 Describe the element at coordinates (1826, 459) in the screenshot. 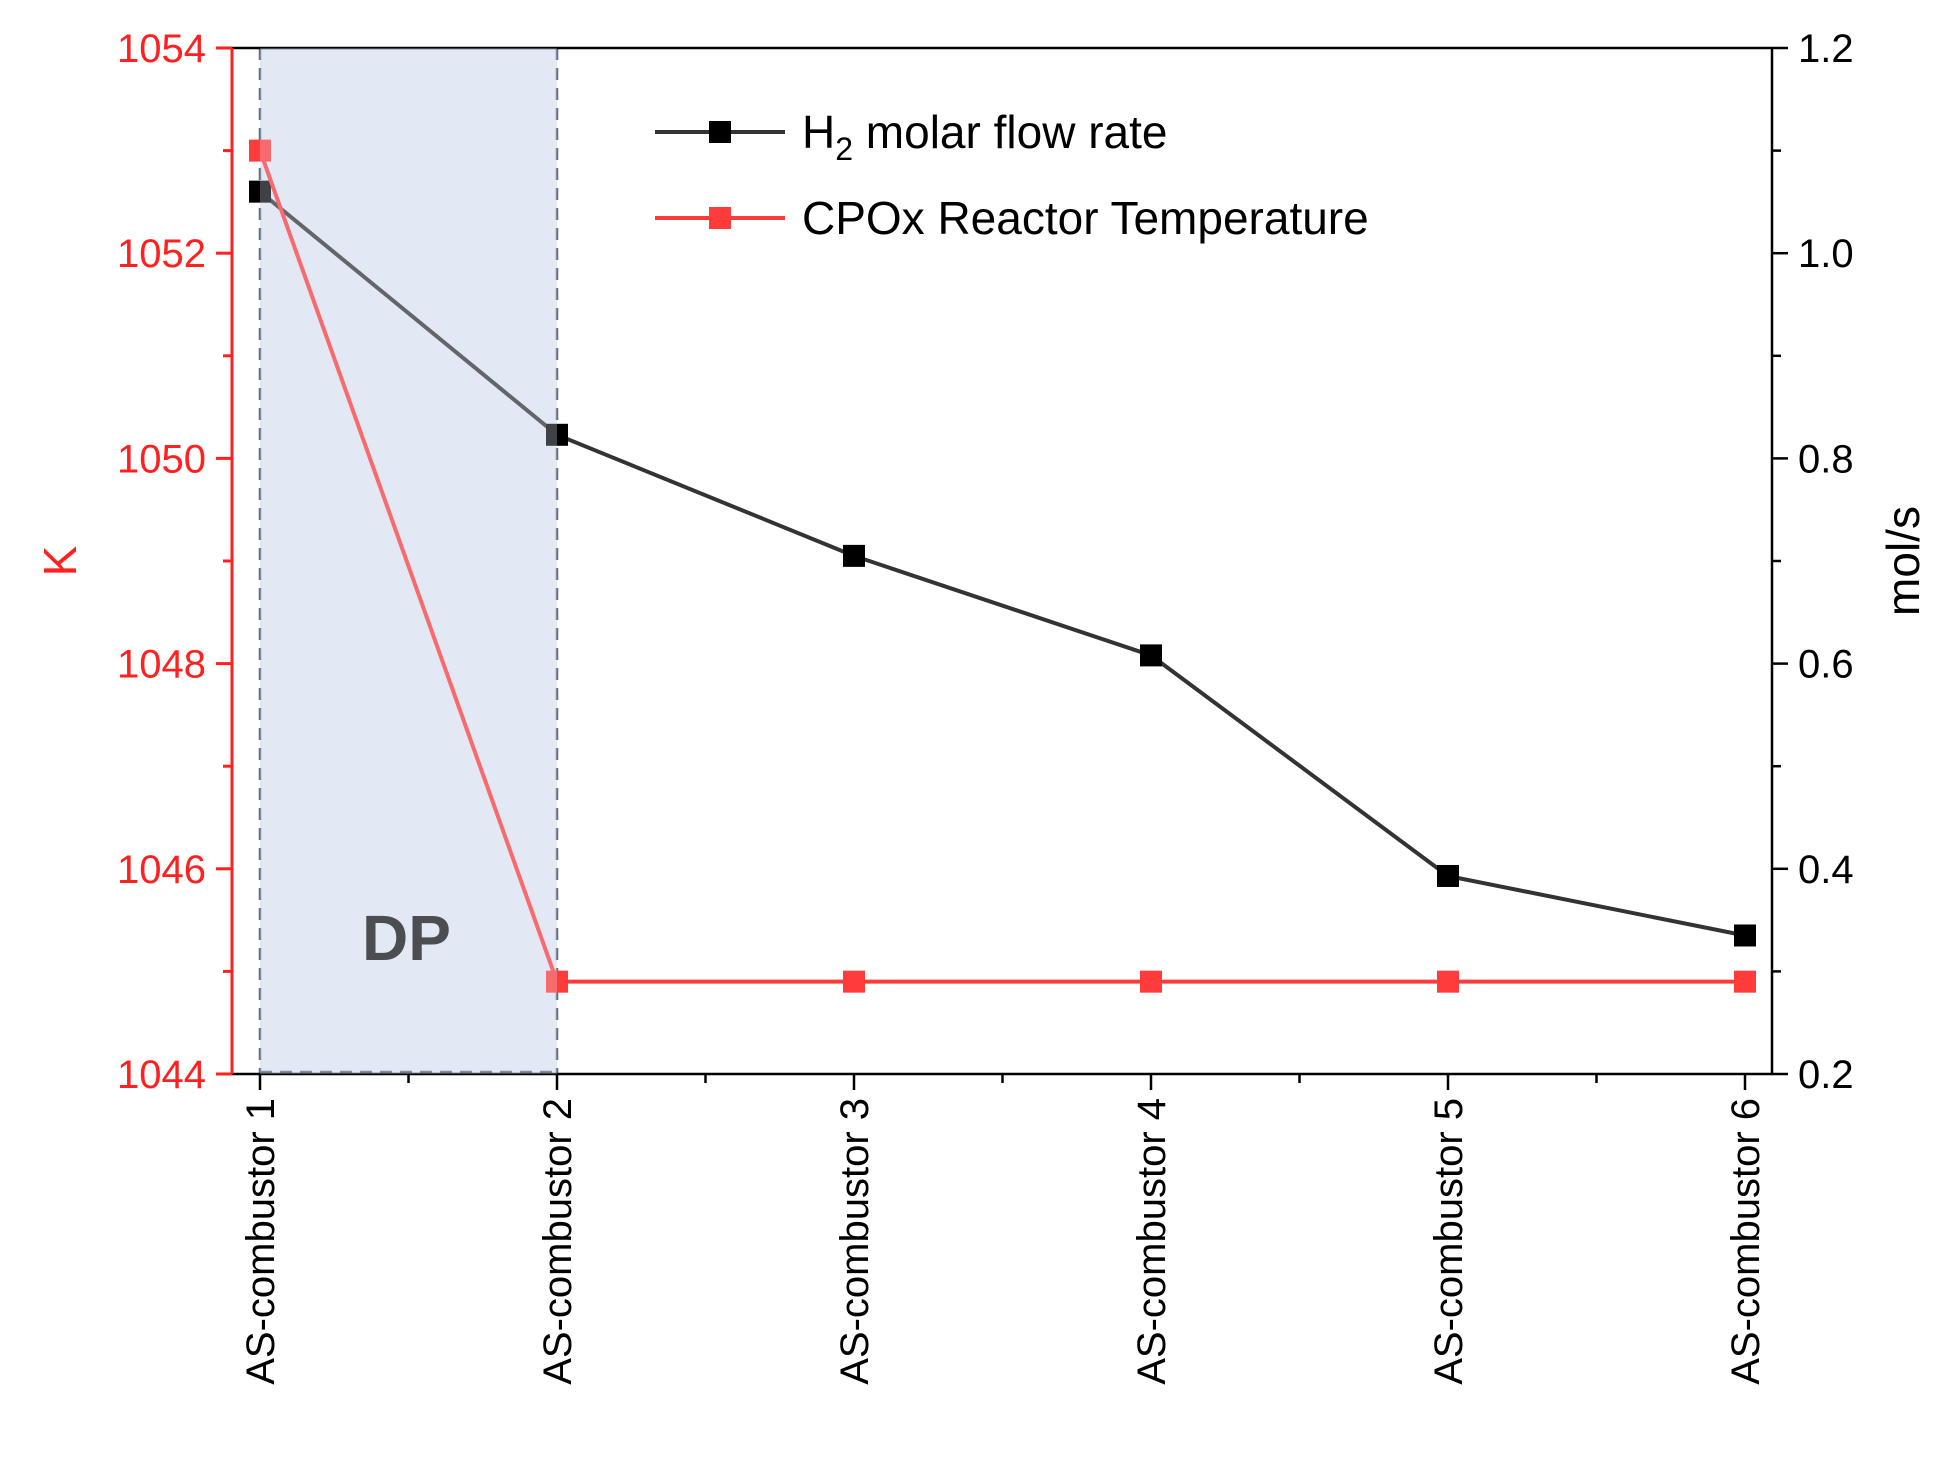

I see `right-axis-tick-label: 0.8` at that location.